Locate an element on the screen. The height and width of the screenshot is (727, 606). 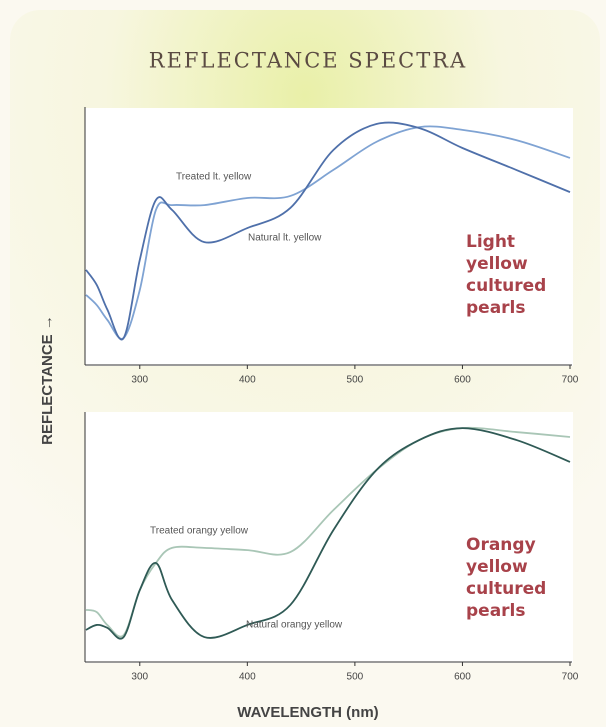
series-label: Treated lt. yellow is located at coordinates (214, 177).